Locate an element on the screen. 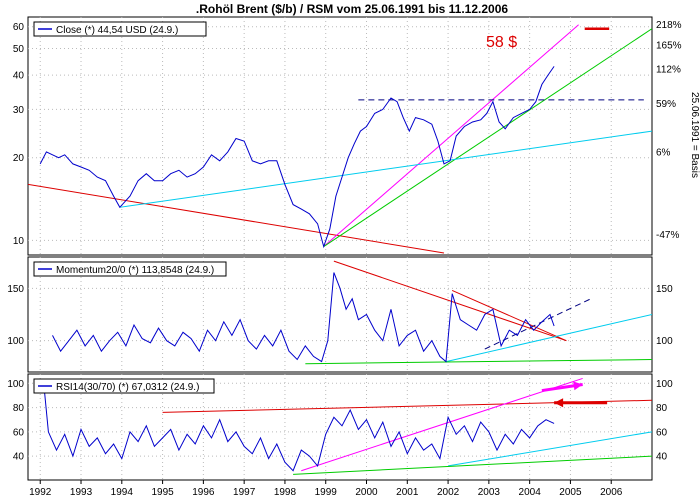 The width and height of the screenshot is (700, 500). legend-rsi: RSI14(30/70) (*) 67,0312 (24.9.) is located at coordinates (124, 386).